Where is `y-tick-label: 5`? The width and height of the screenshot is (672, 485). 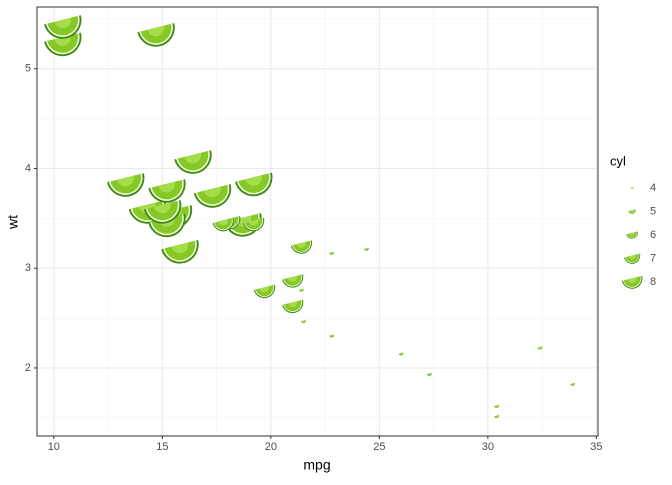
y-tick-label: 5 is located at coordinates (28, 69).